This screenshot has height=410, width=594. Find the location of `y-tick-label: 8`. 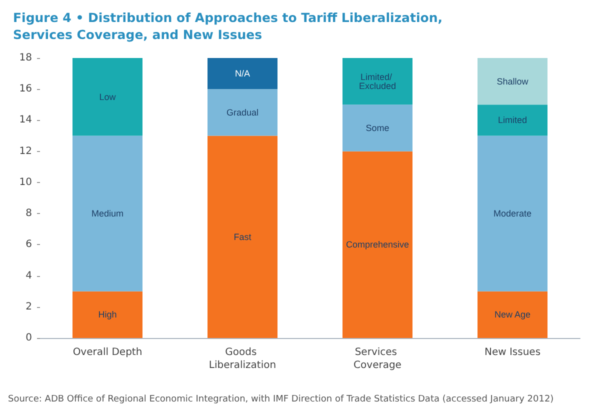

y-tick-label: 8 is located at coordinates (29, 214).